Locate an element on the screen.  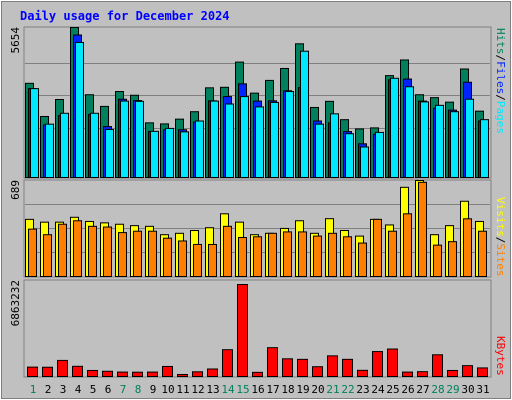
x-tick-9: 9 is located at coordinates (153, 389).